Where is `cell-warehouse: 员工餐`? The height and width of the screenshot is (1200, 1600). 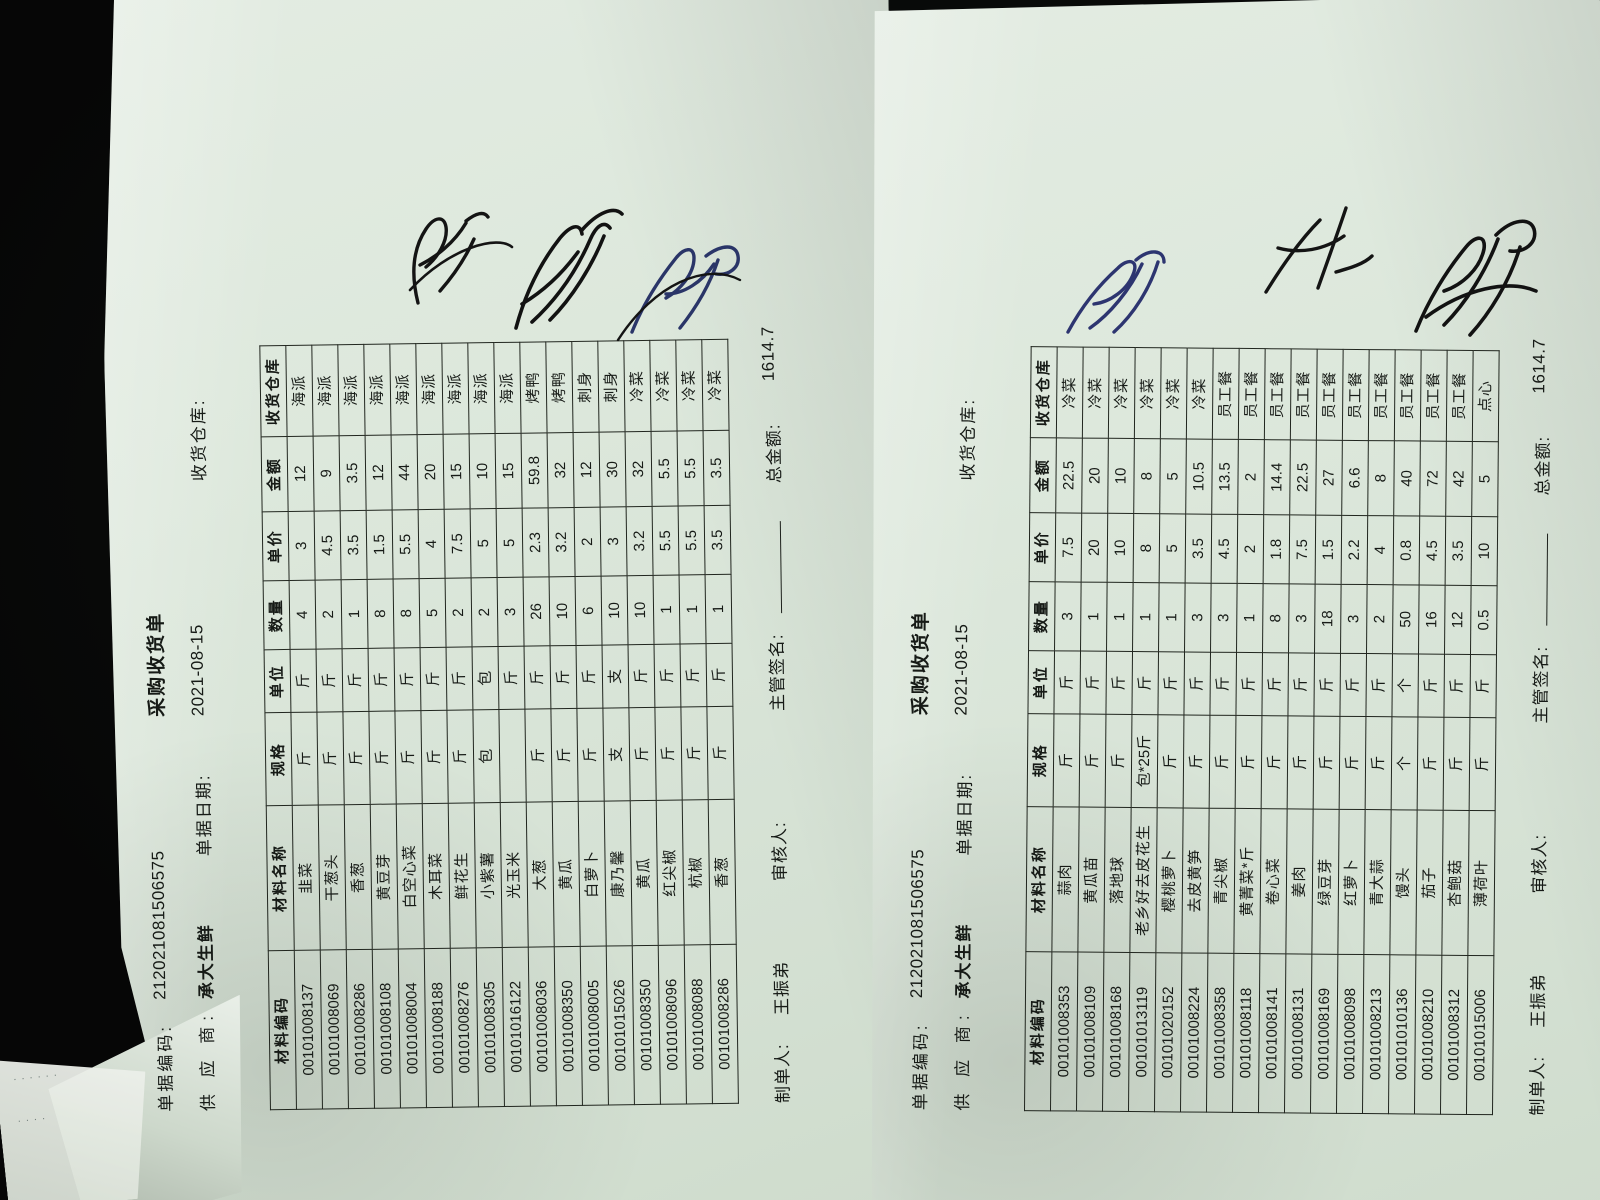
cell-warehouse: 员工餐 is located at coordinates (1252, 394).